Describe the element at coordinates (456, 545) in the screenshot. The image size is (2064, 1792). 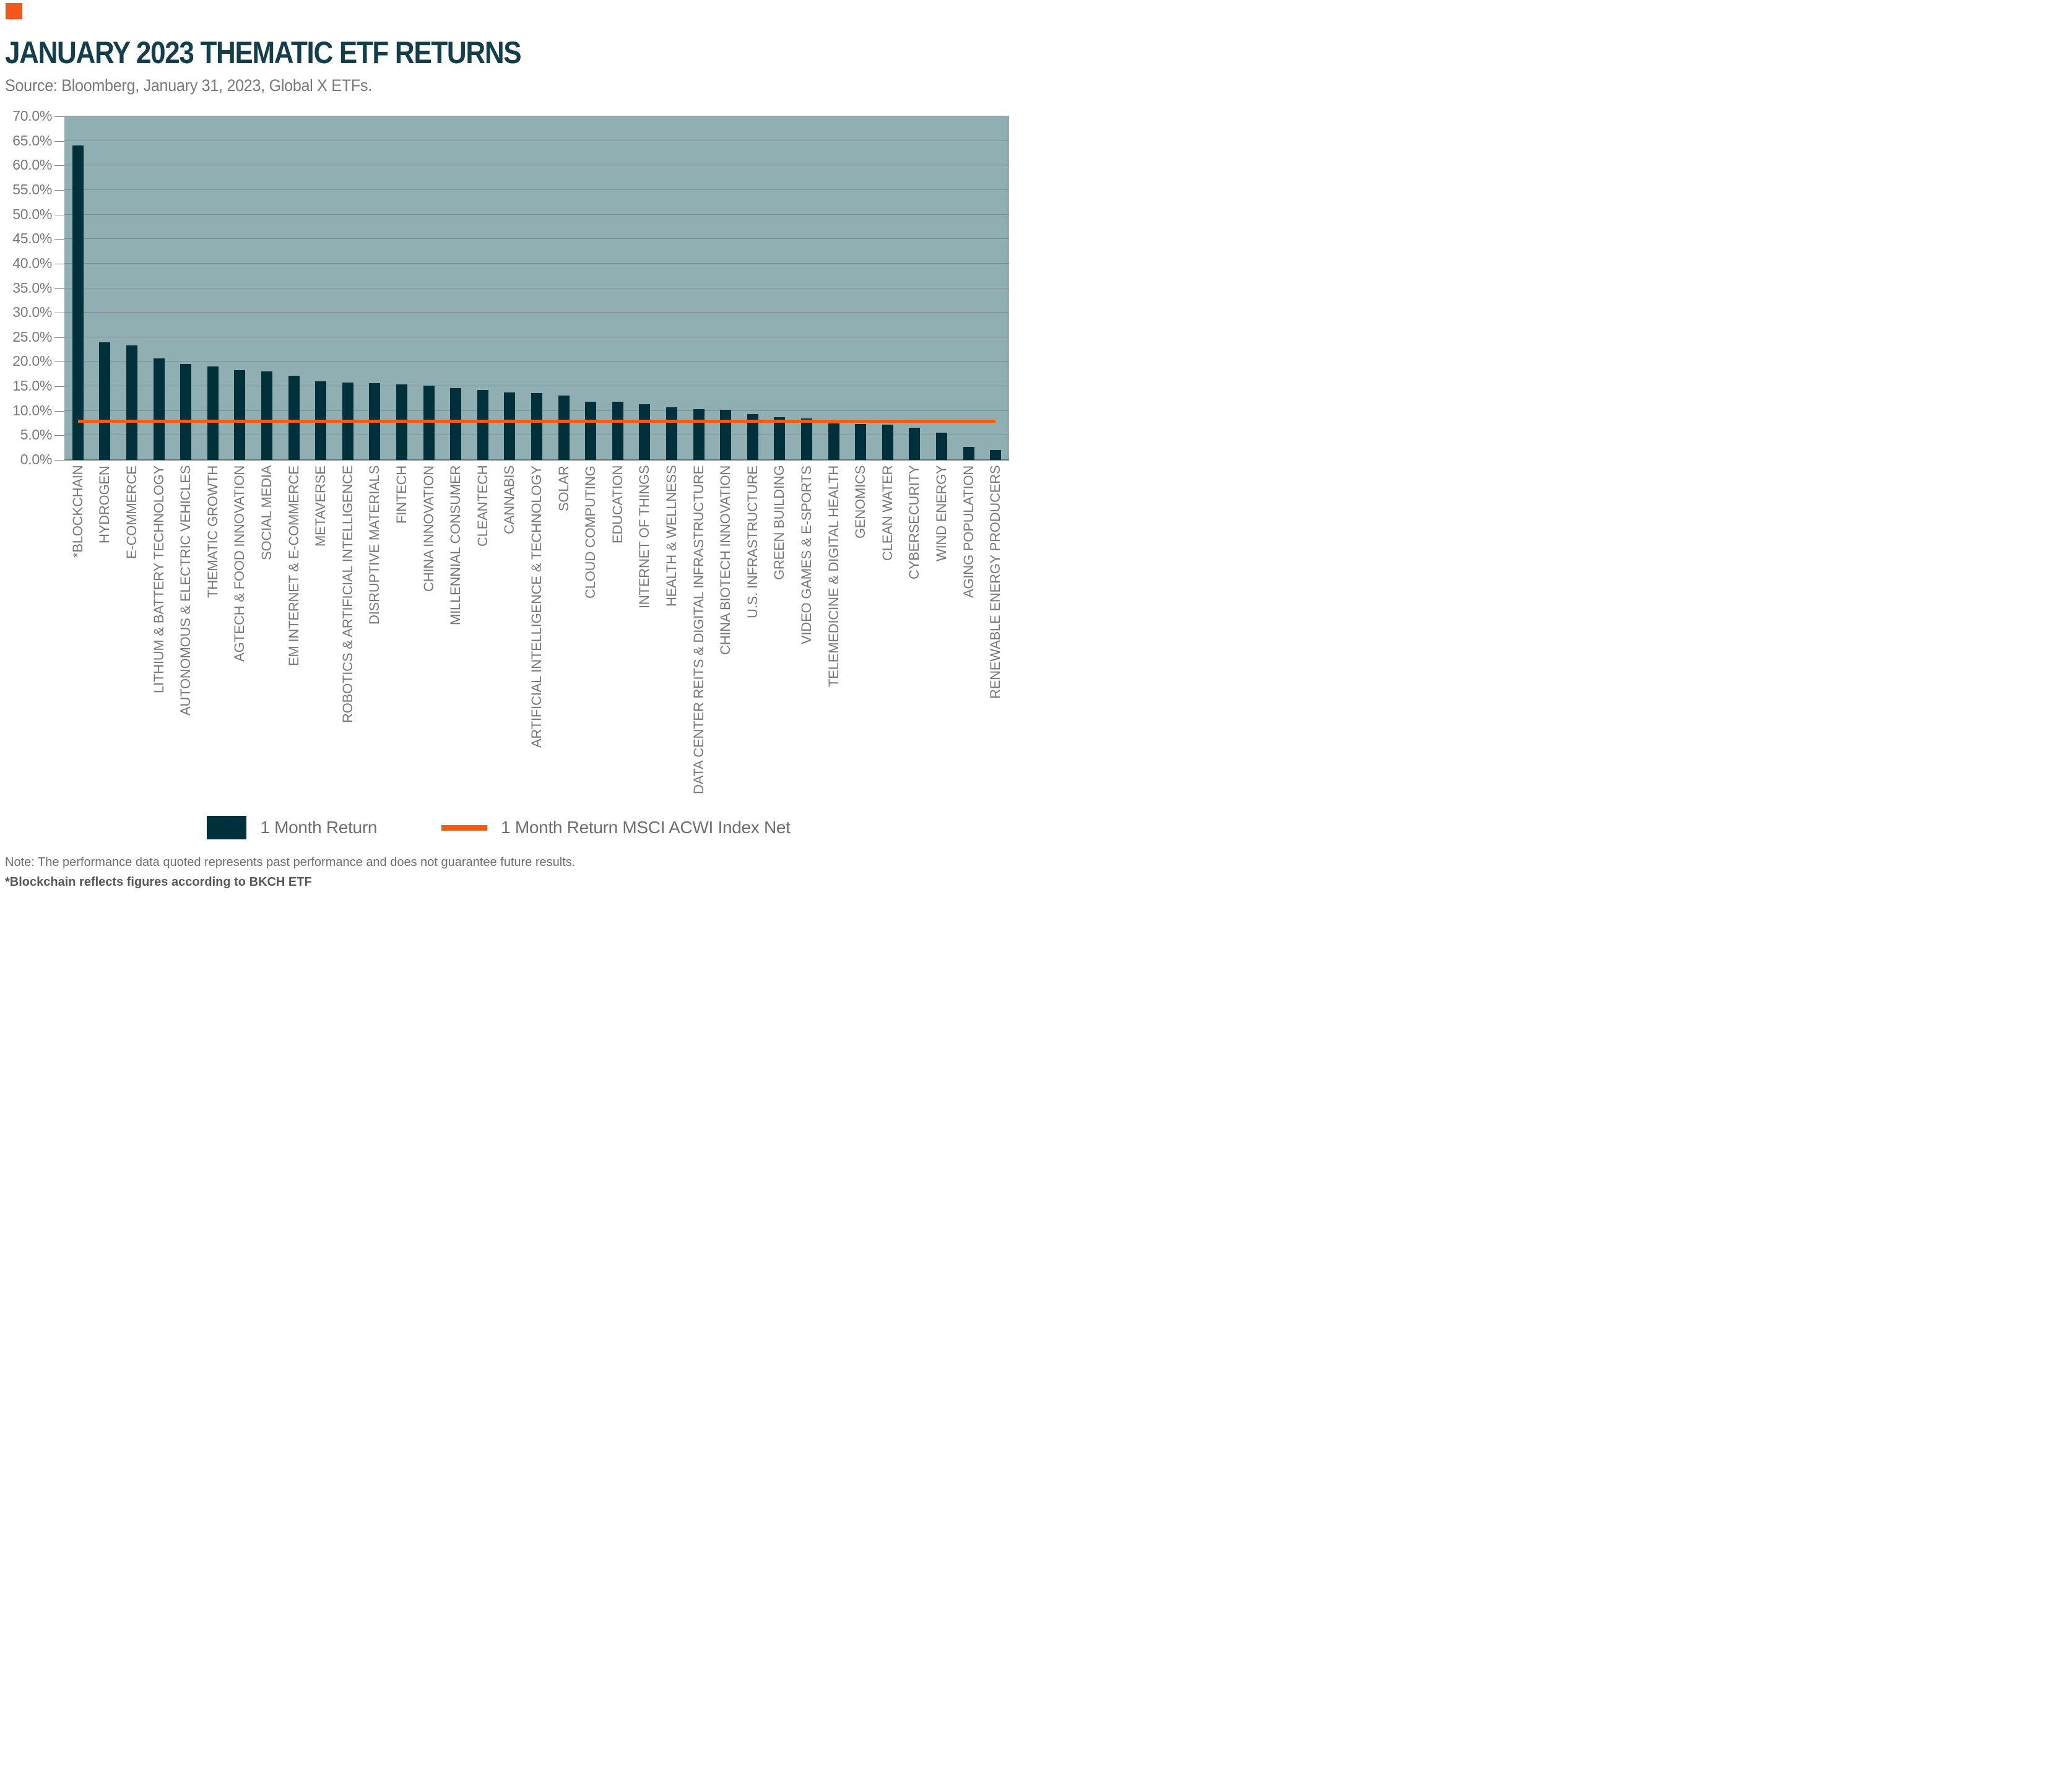
I see `category-label: MILLENNIAL CONSUMER` at that location.